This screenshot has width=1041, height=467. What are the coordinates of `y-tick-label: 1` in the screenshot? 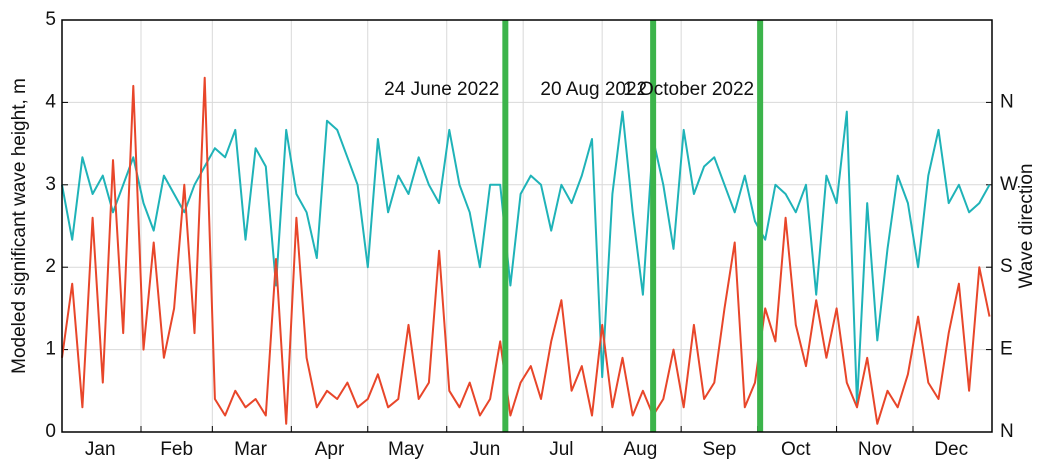 It's located at (50, 349).